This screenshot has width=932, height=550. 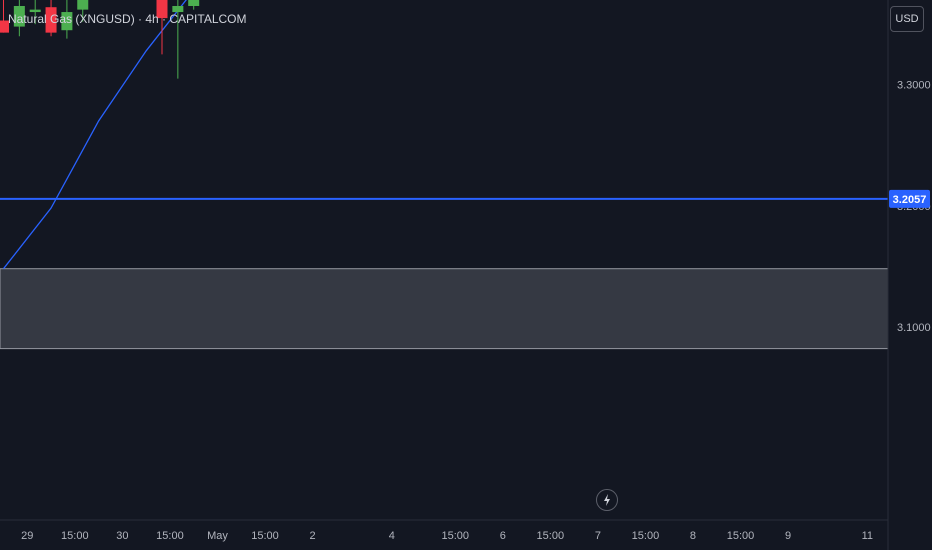 What do you see at coordinates (27, 536) in the screenshot?
I see `x-tick-label: 29` at bounding box center [27, 536].